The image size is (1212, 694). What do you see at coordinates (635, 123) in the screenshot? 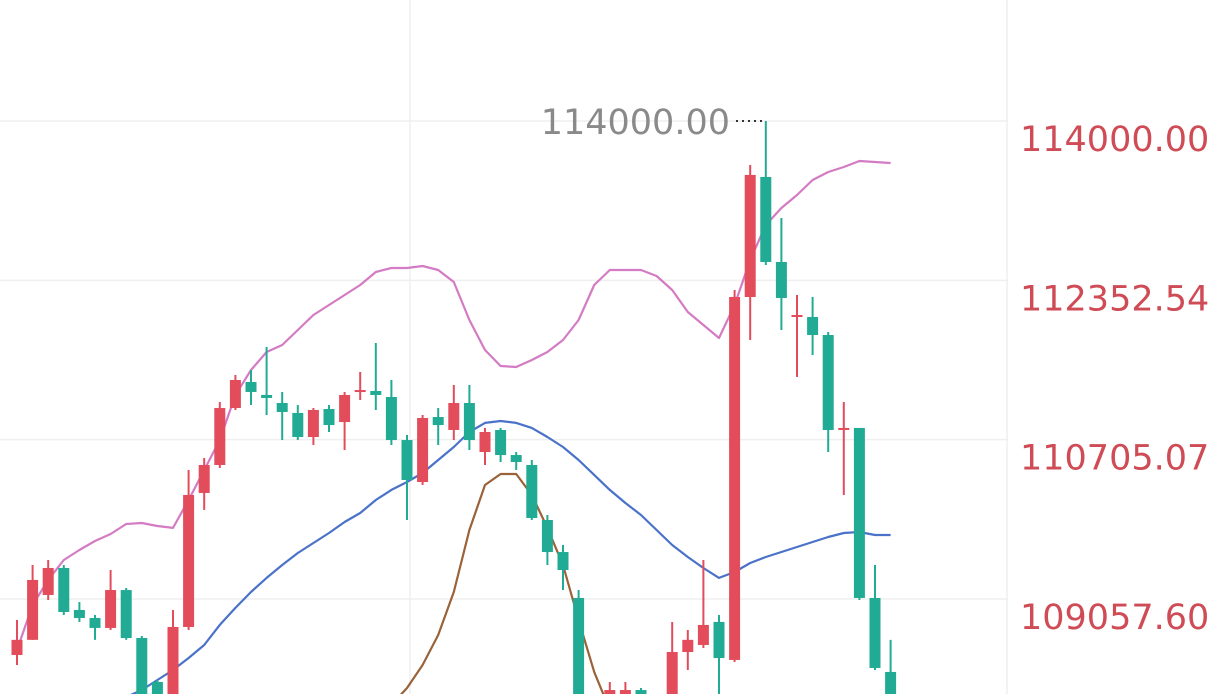
I see `high-marker-label: 114000.00` at bounding box center [635, 123].